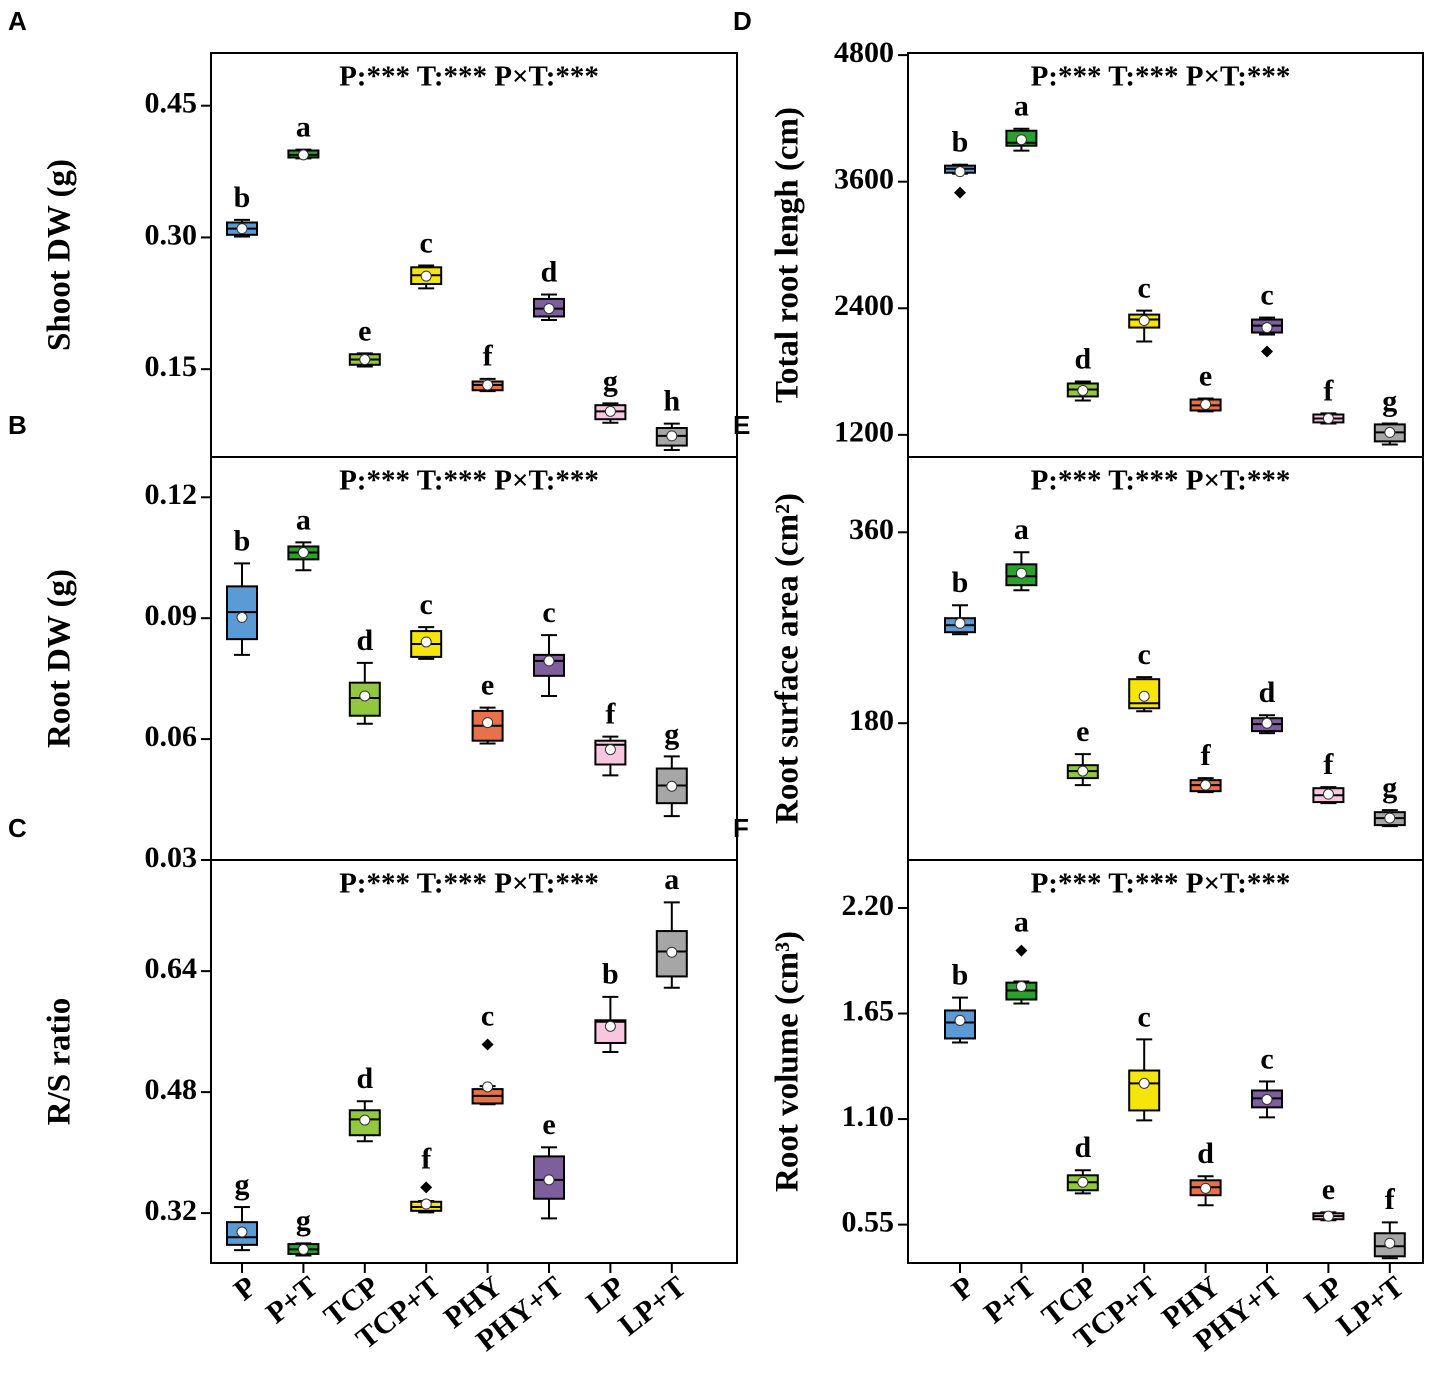  I want to click on y-tick-label: 1.10, so click(868, 1116).